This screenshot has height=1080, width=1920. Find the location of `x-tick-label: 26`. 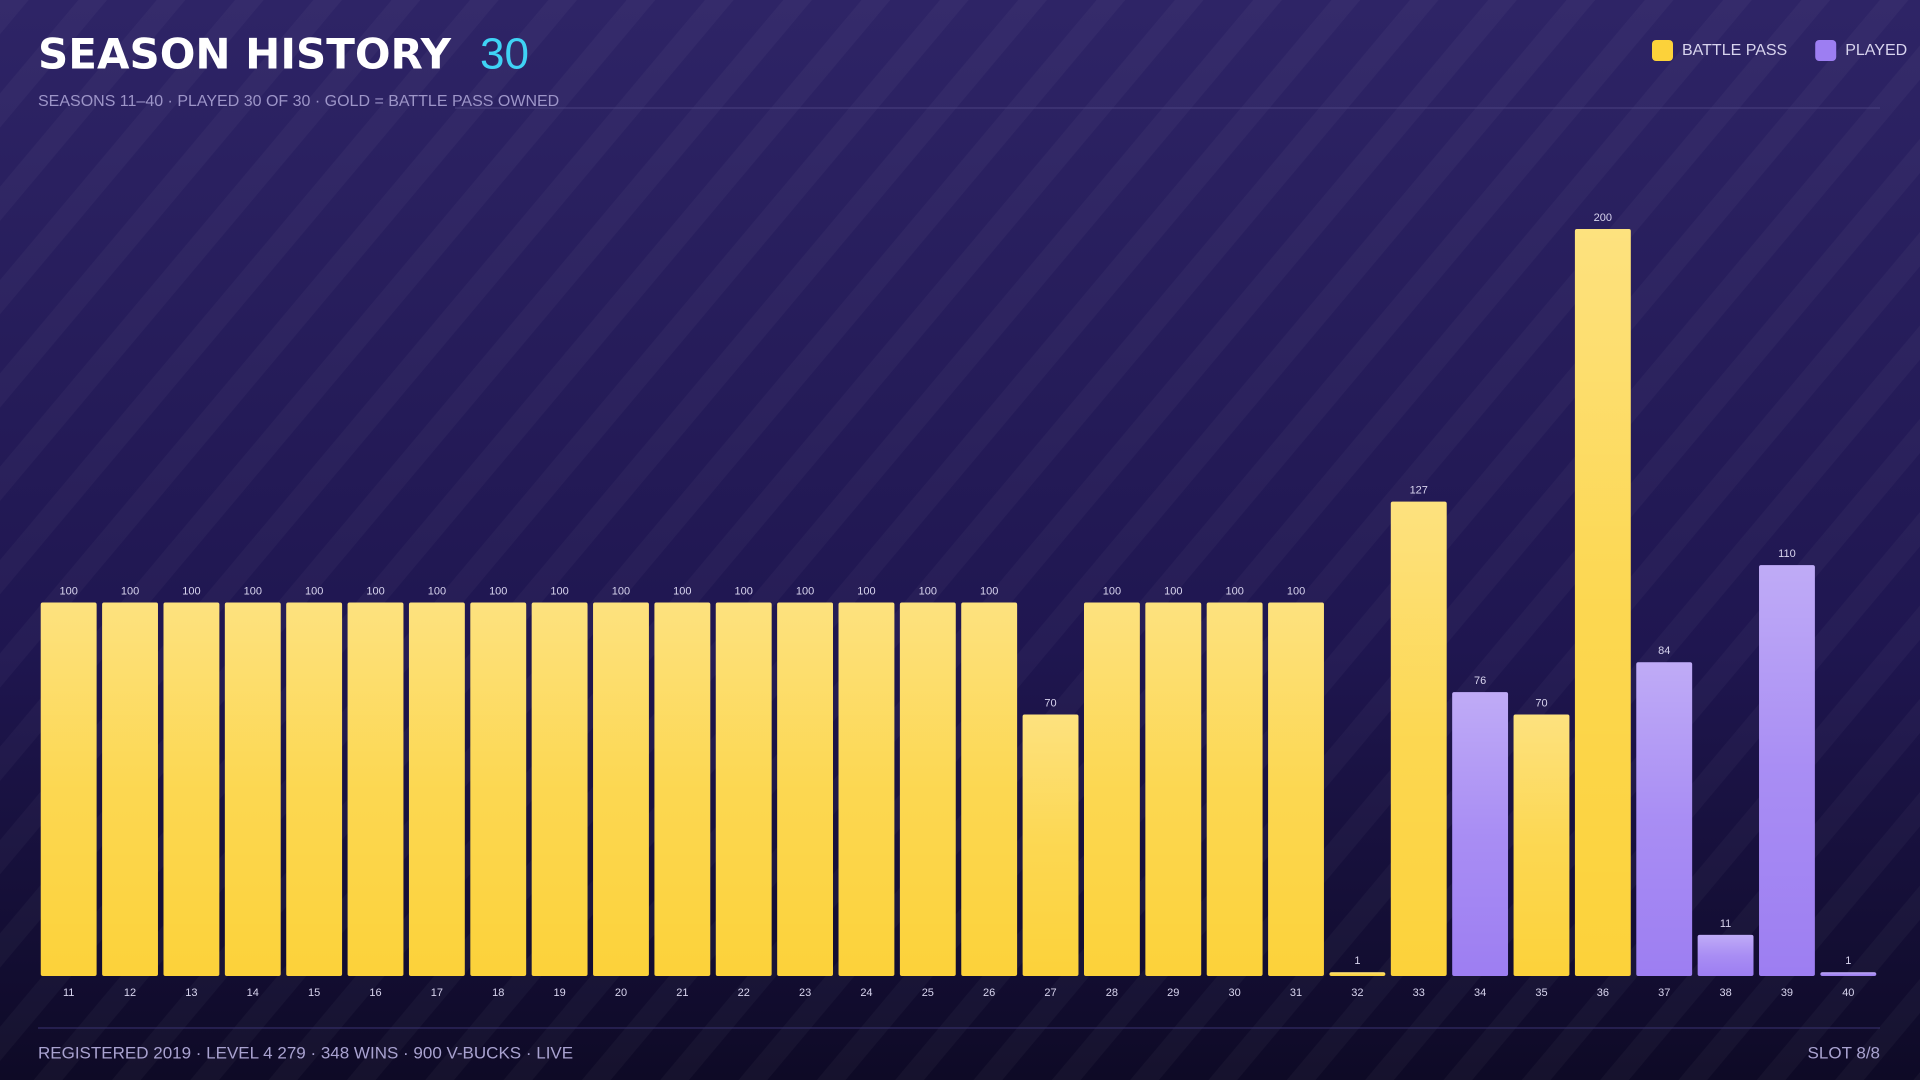

x-tick-label: 26 is located at coordinates (989, 993).